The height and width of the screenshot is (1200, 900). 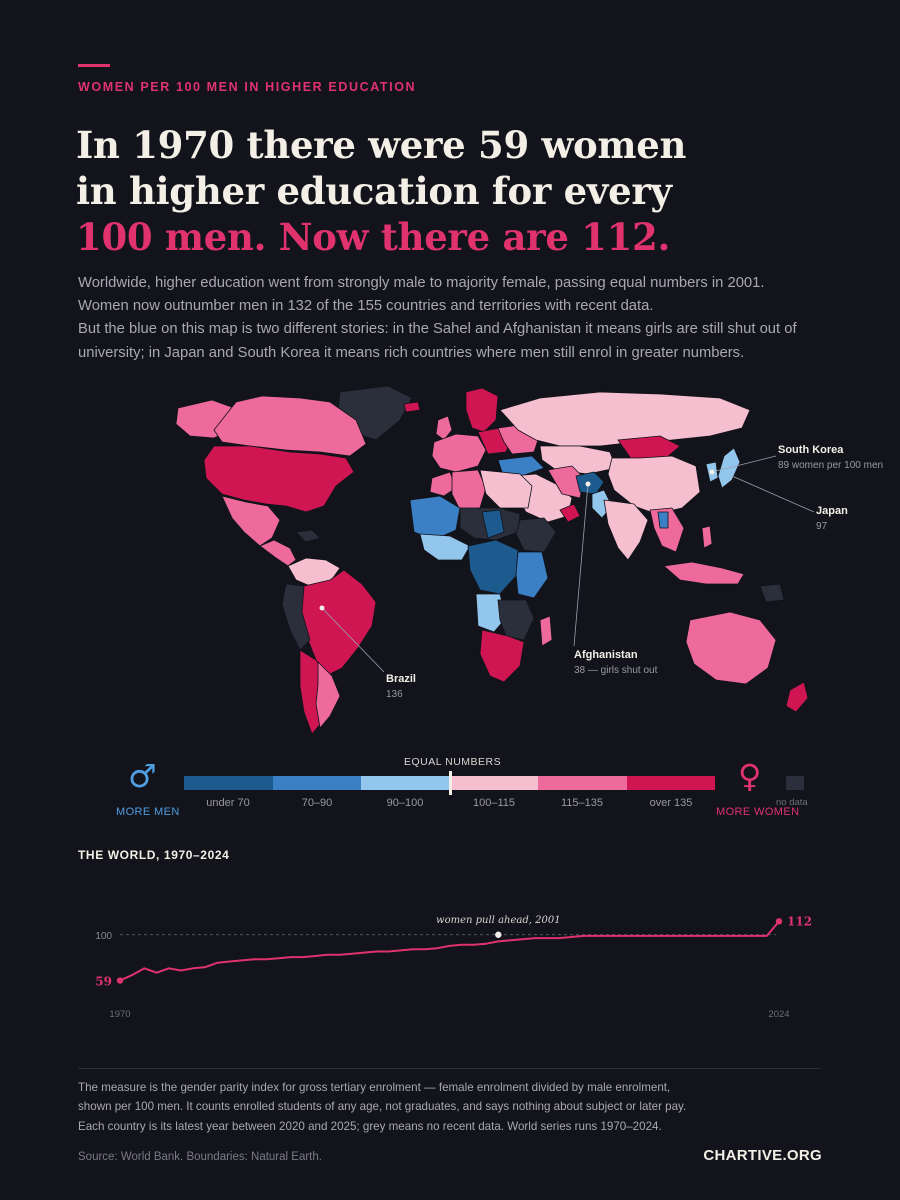 I want to click on callout-south-korea-value: 89 women per 100 men, so click(x=830, y=465).